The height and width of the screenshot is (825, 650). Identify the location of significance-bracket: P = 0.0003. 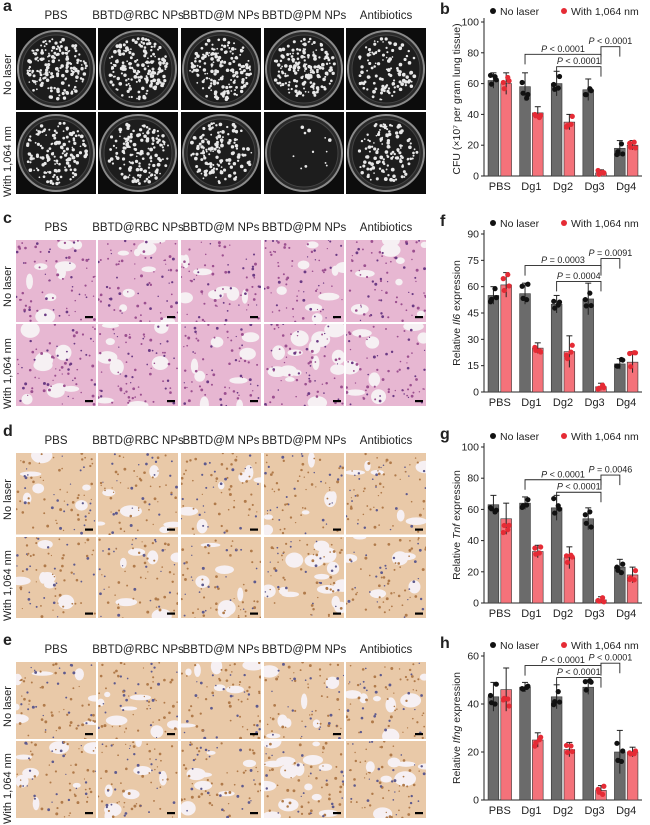
(563, 265).